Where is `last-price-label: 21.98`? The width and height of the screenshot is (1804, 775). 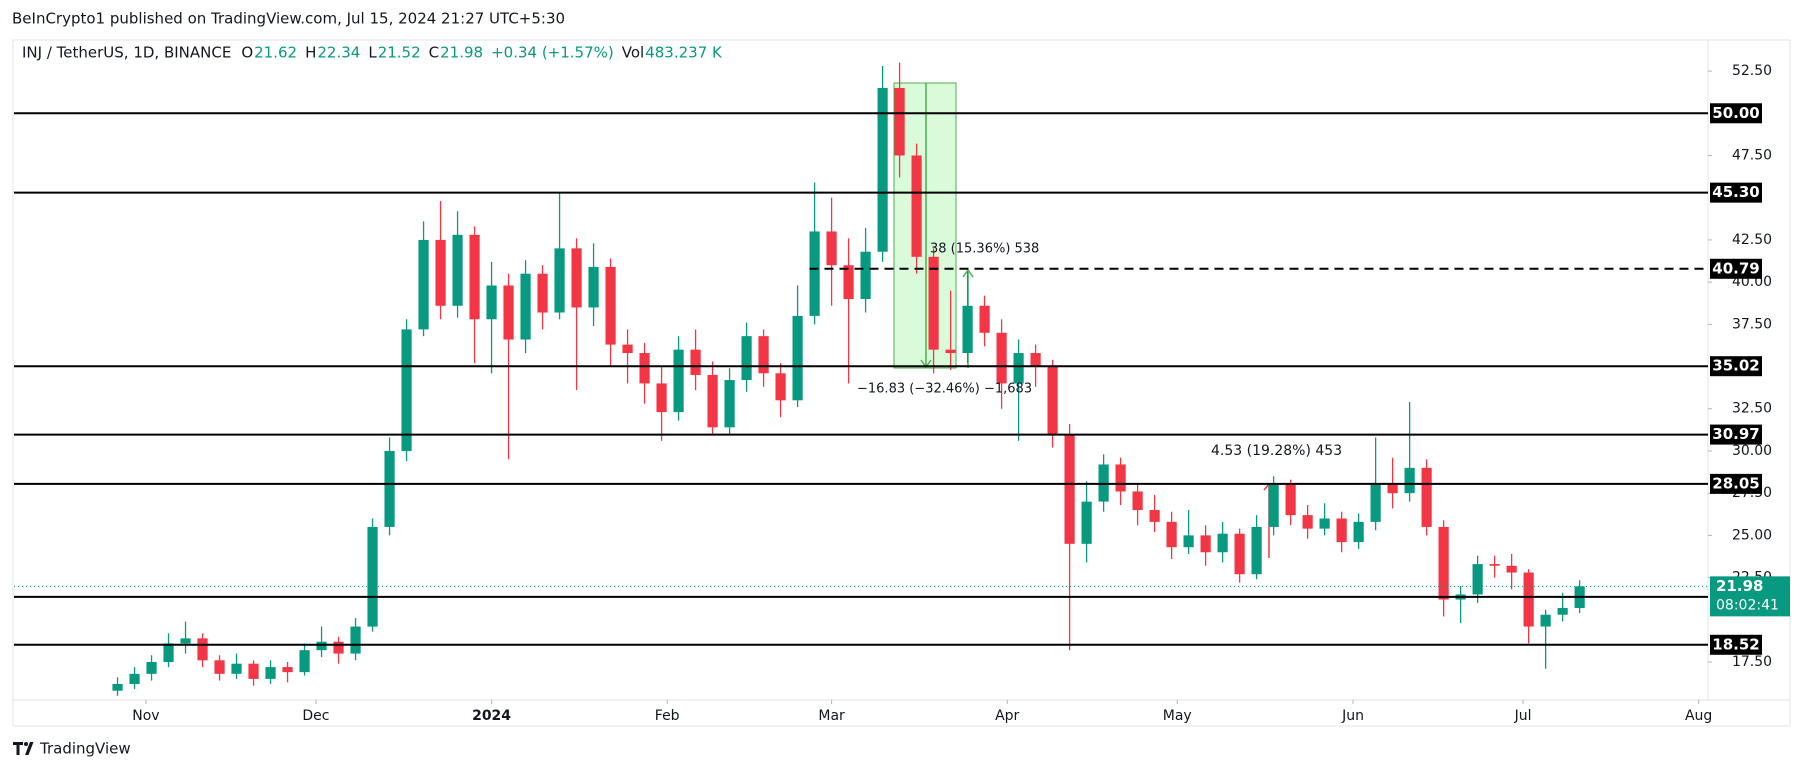 last-price-label: 21.98 is located at coordinates (1739, 586).